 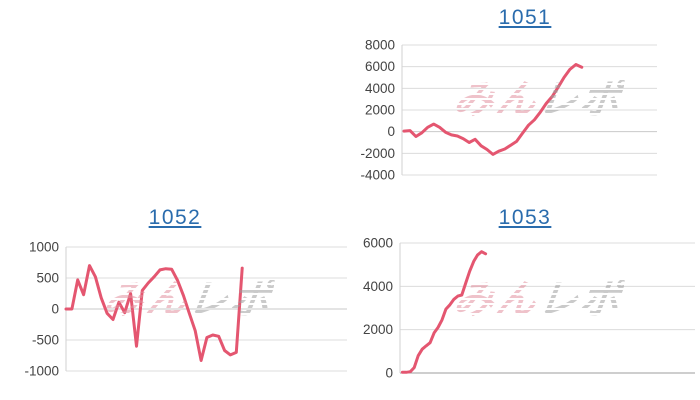 I want to click on machine-number-link-1052: 1052, so click(x=175, y=217).